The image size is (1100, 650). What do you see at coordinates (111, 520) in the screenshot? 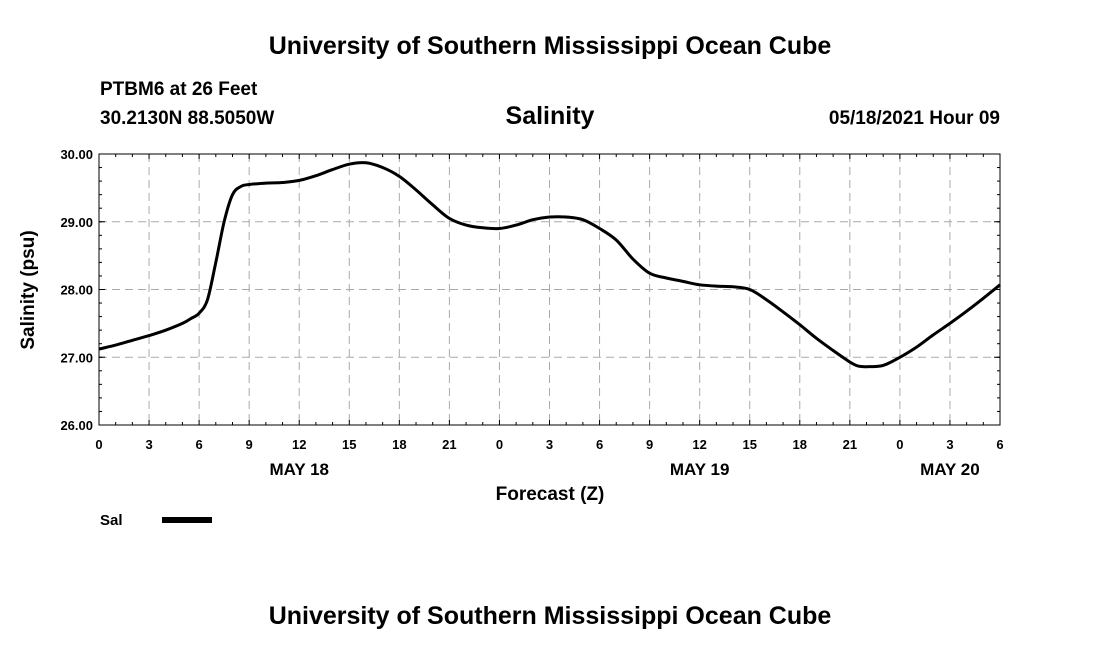
I see `legend-label-sal: Sal` at bounding box center [111, 520].